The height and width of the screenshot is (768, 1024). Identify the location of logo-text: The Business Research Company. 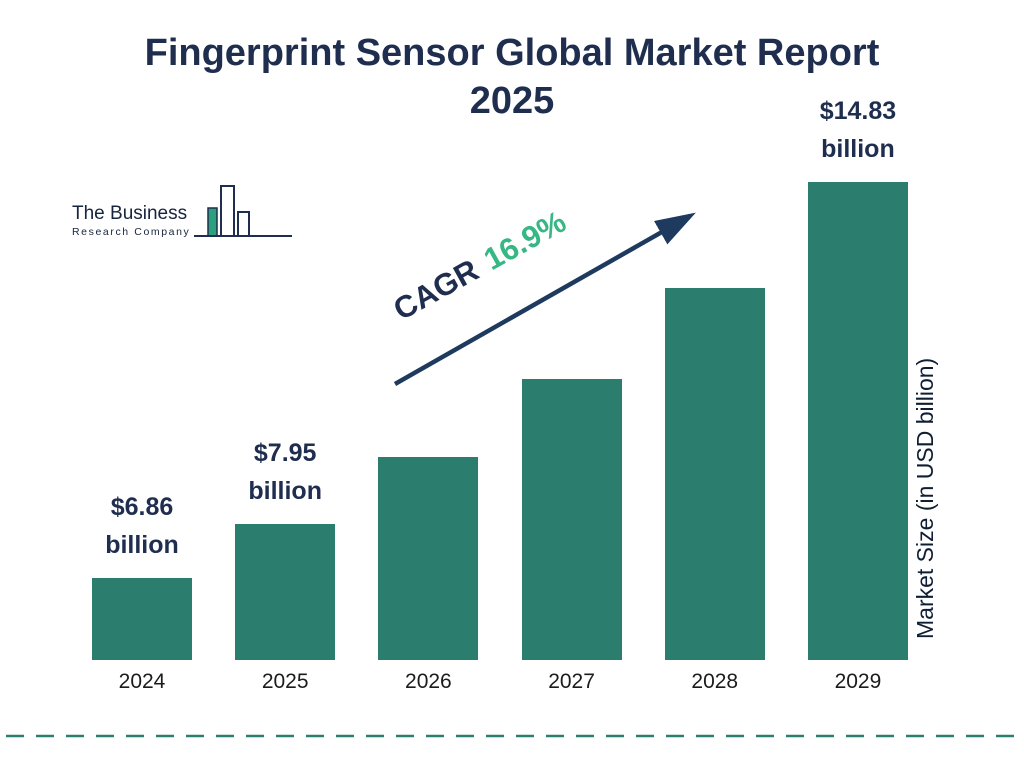
(131, 223).